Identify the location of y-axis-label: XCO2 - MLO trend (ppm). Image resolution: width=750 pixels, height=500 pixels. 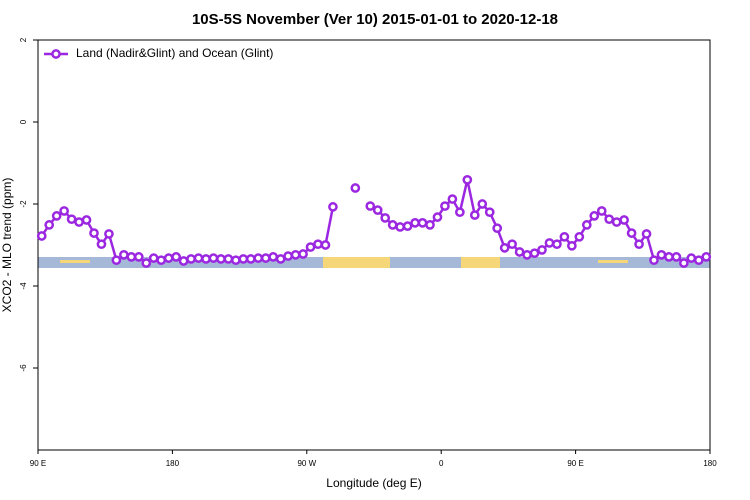
(7, 245).